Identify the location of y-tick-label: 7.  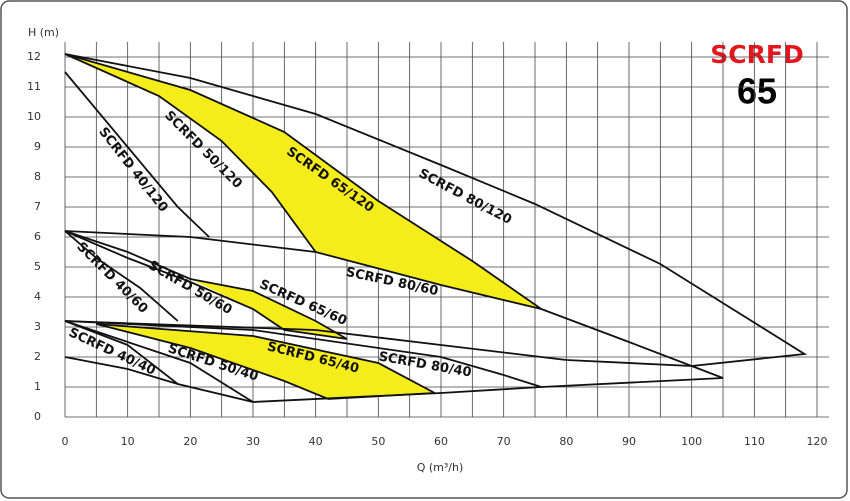
(37, 206).